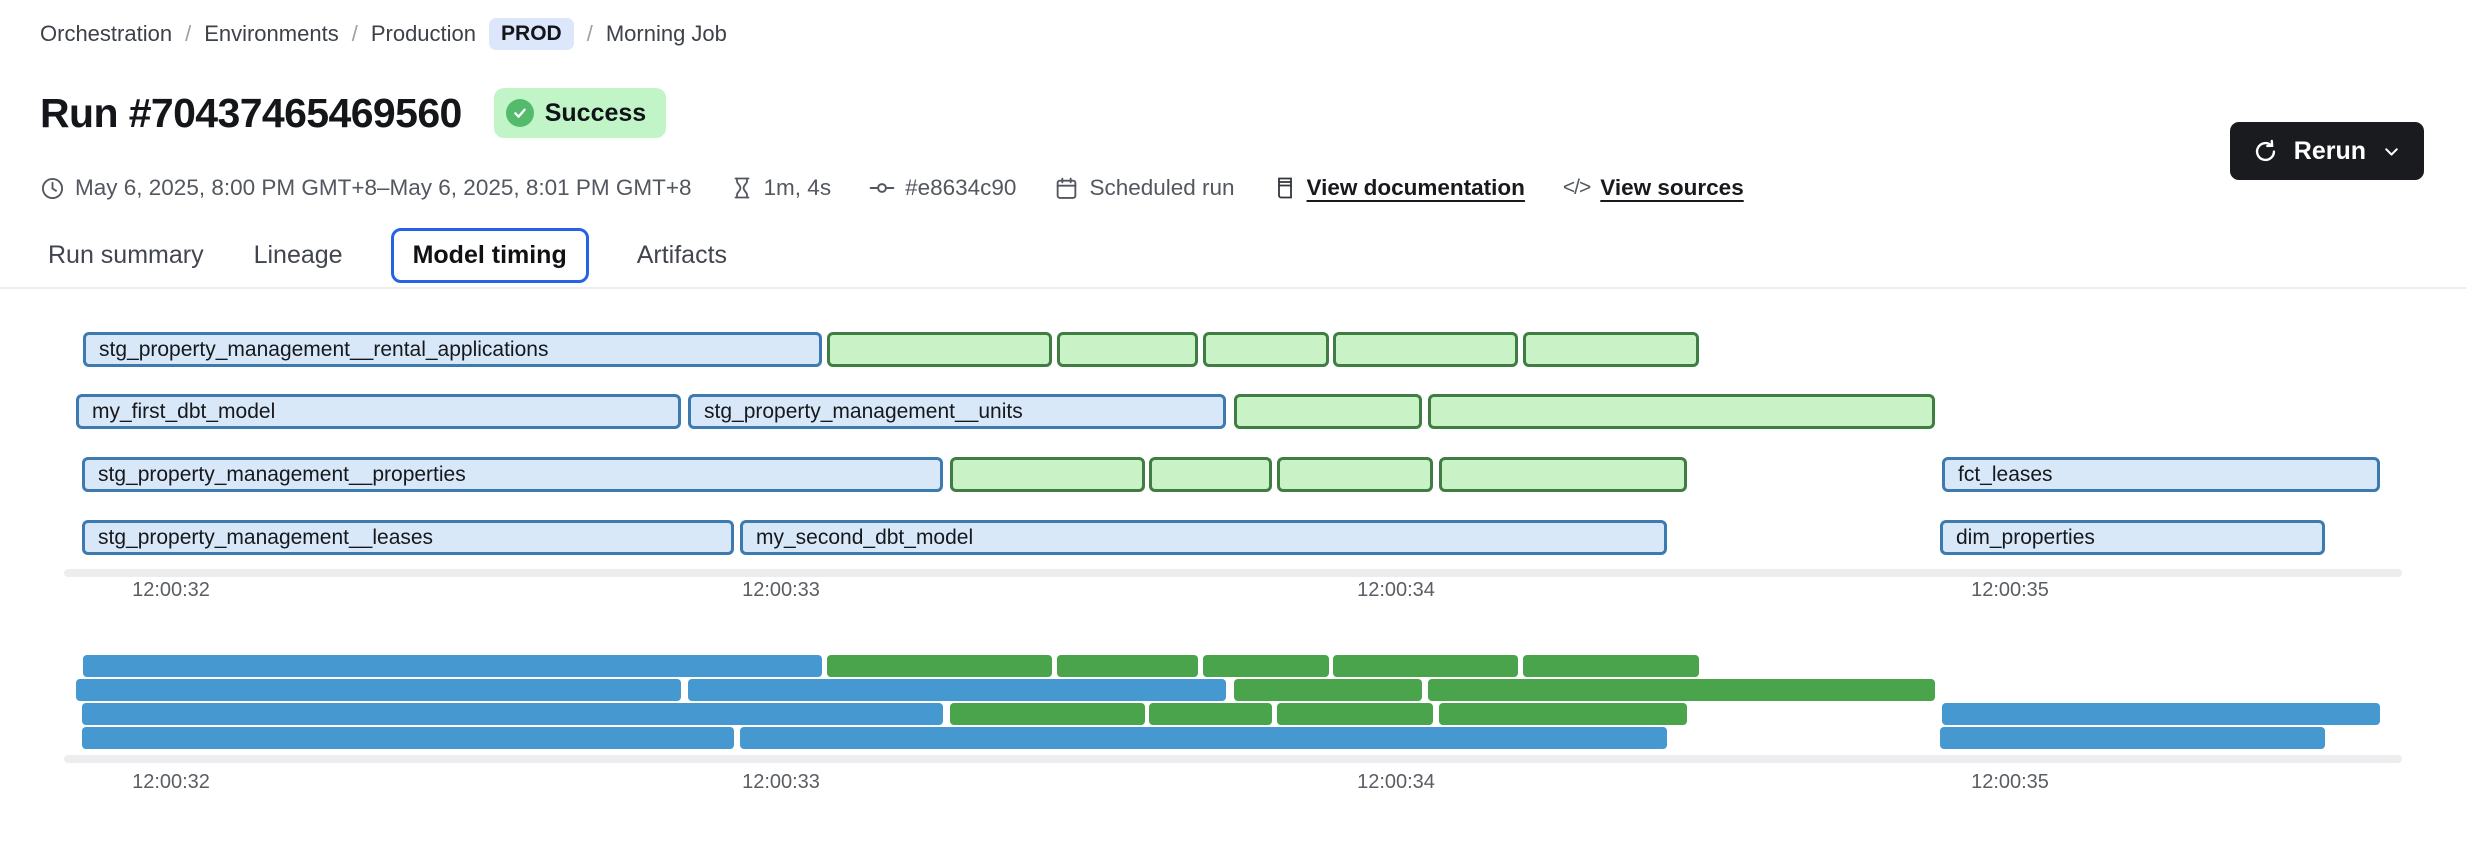  Describe the element at coordinates (298, 255) in the screenshot. I see `tab-lineage: Lineage` at that location.